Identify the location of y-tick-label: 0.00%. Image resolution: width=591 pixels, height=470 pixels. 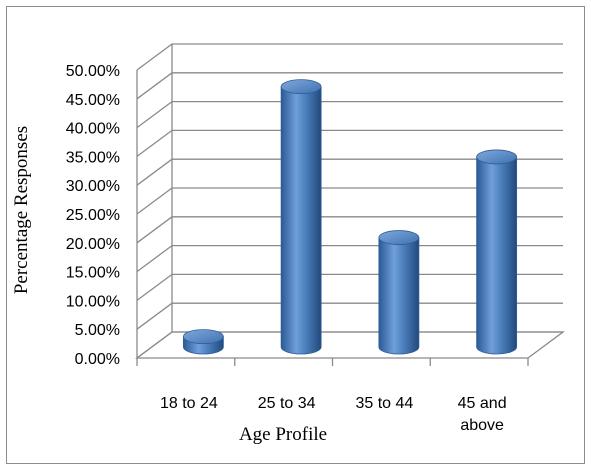
(97, 359).